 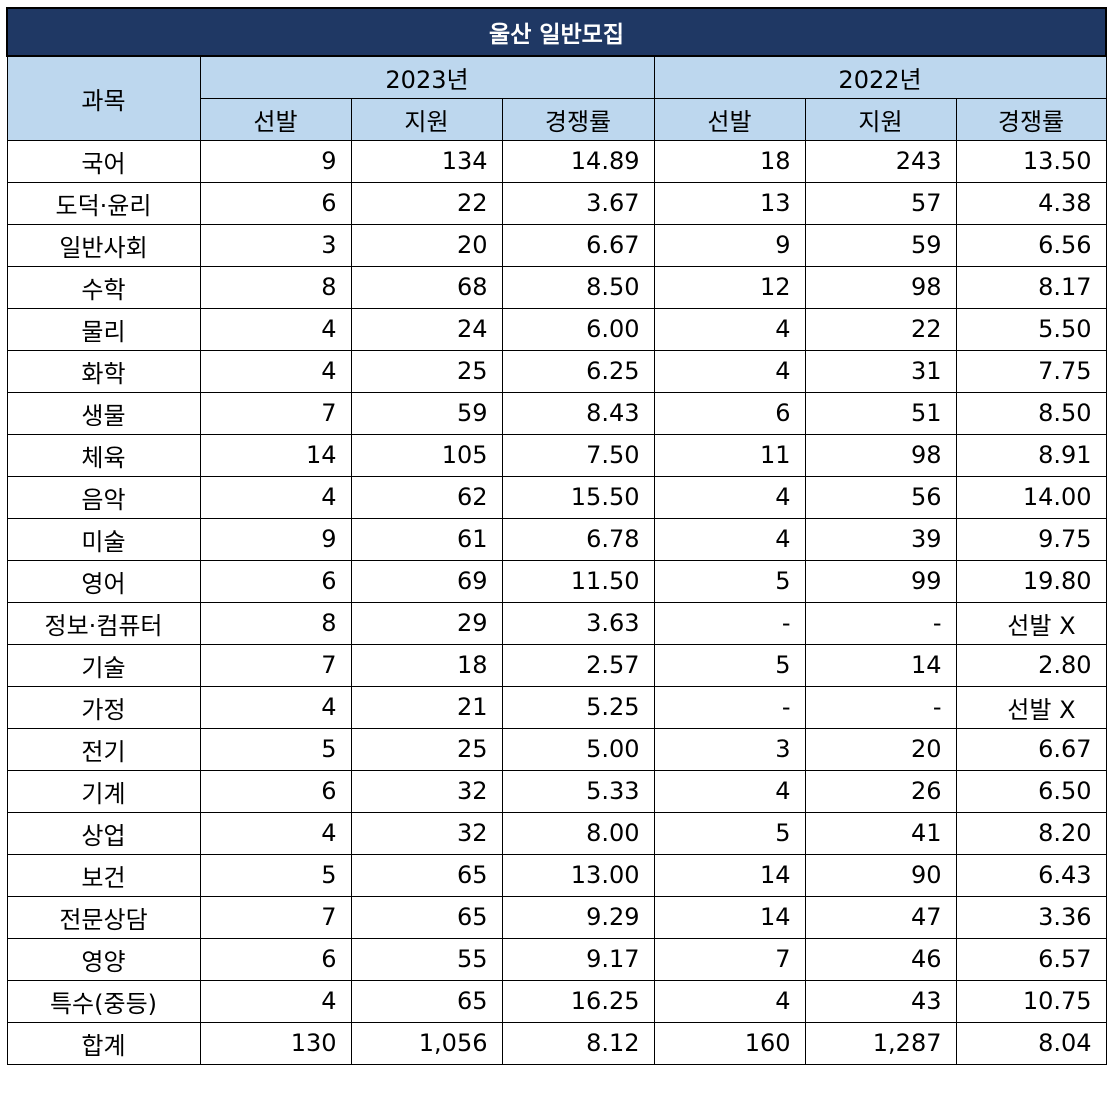 I want to click on applicants-2022-cell: 51, so click(x=880, y=413).